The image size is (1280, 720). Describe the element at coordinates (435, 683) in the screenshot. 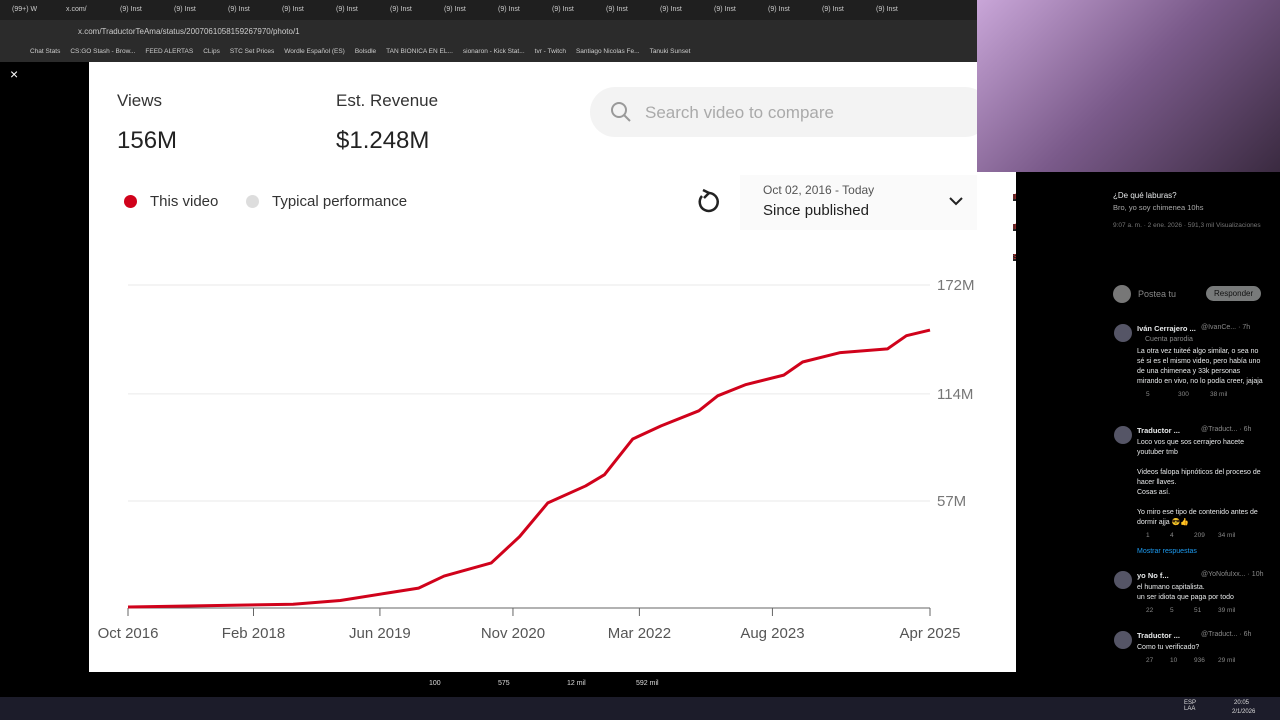

I see `action-count: 100` at that location.